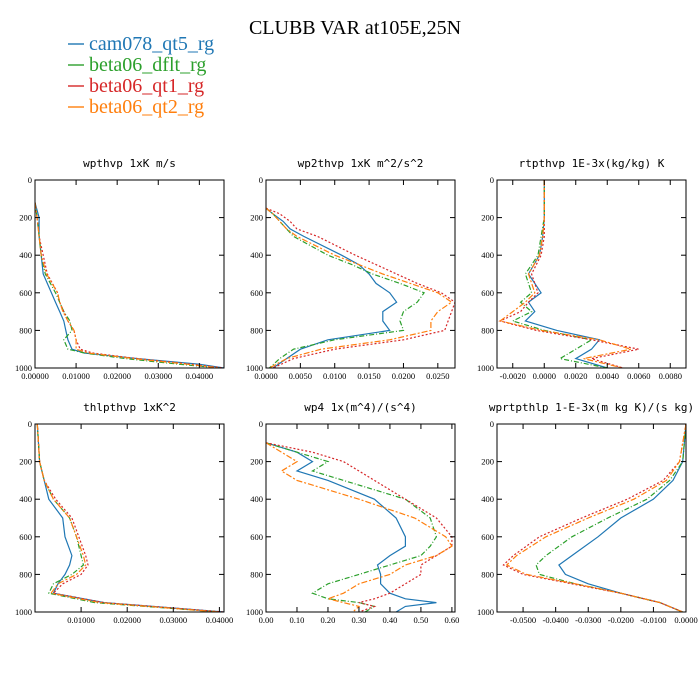  What do you see at coordinates (621, 620) in the screenshot?
I see `x-tick-label: -0.0200` at bounding box center [621, 620].